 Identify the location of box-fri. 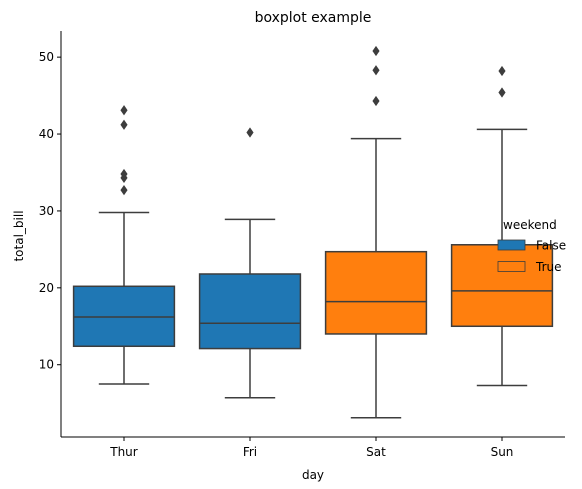
(250, 311).